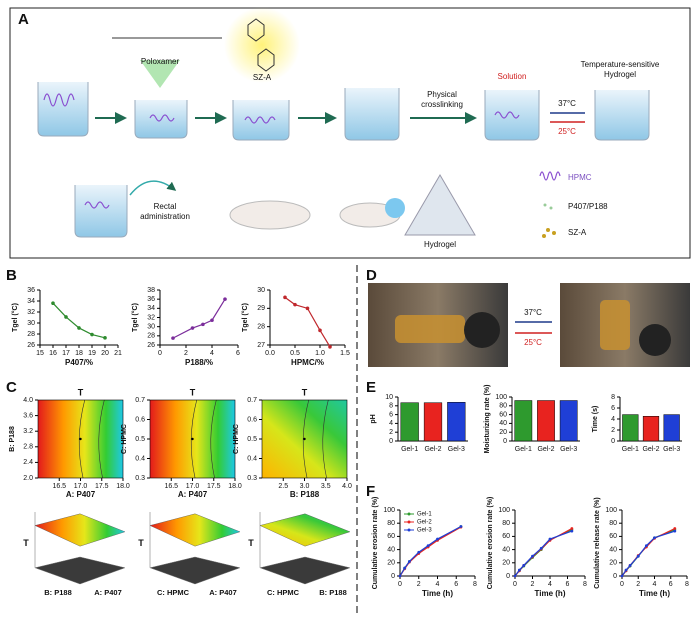  What do you see at coordinates (424, 523) in the screenshot?
I see `legend-label: Gel-2` at bounding box center [424, 523].